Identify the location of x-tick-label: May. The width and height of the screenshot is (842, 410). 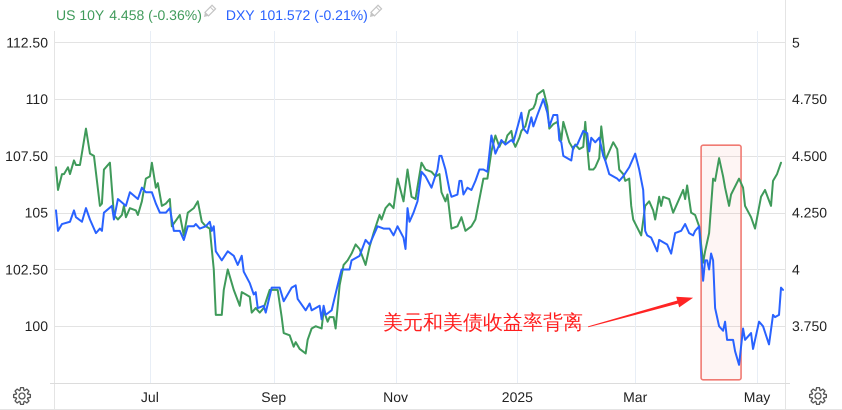
(757, 397).